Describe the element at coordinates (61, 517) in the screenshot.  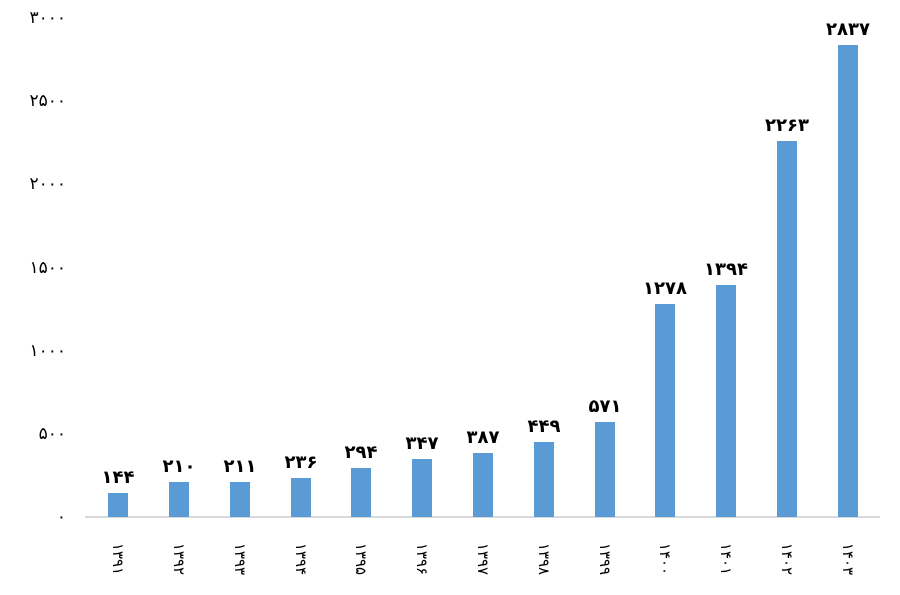
I see `y-tick-label: ۰` at that location.